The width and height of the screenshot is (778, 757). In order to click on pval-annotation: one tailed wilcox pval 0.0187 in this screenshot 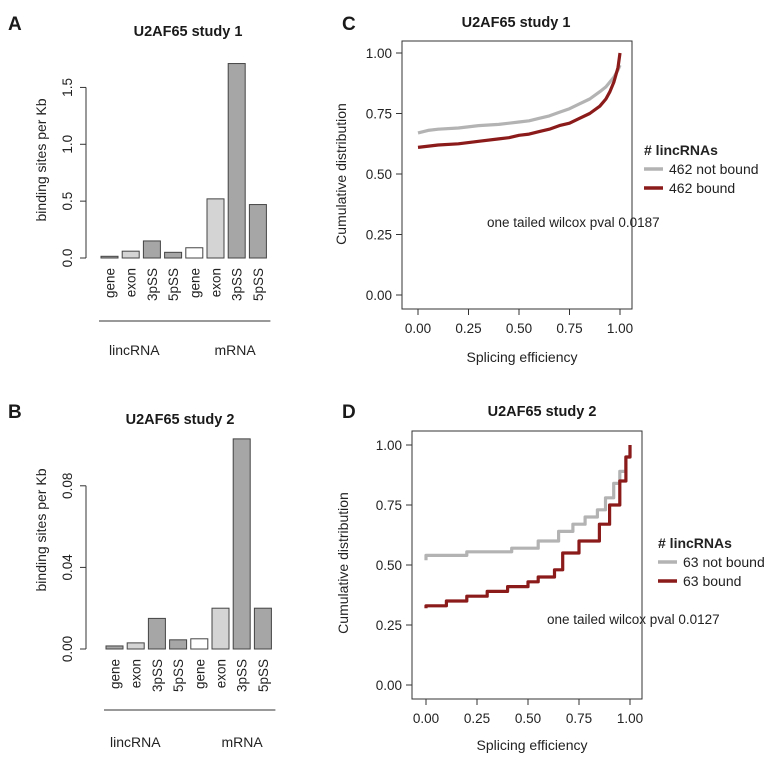, I will do `click(573, 222)`.